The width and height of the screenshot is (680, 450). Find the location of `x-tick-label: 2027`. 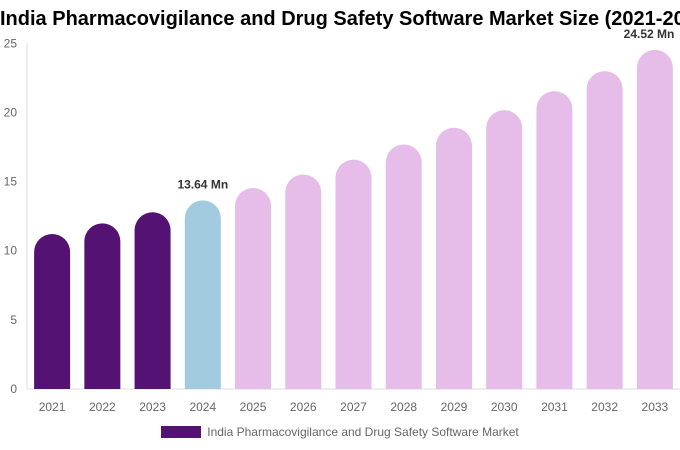

x-tick-label: 2027 is located at coordinates (353, 407).